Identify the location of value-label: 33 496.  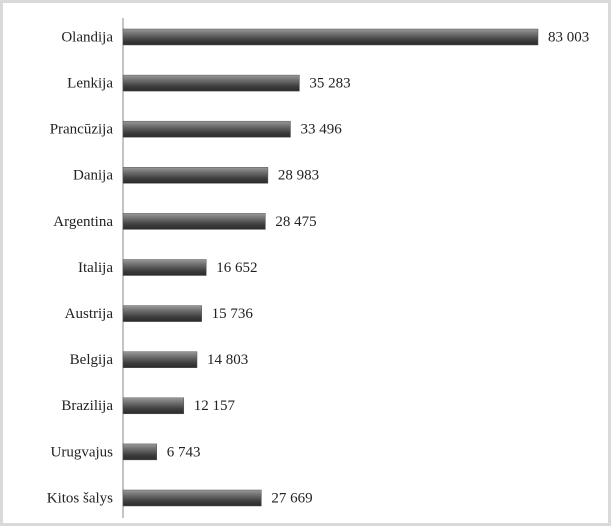
(321, 130).